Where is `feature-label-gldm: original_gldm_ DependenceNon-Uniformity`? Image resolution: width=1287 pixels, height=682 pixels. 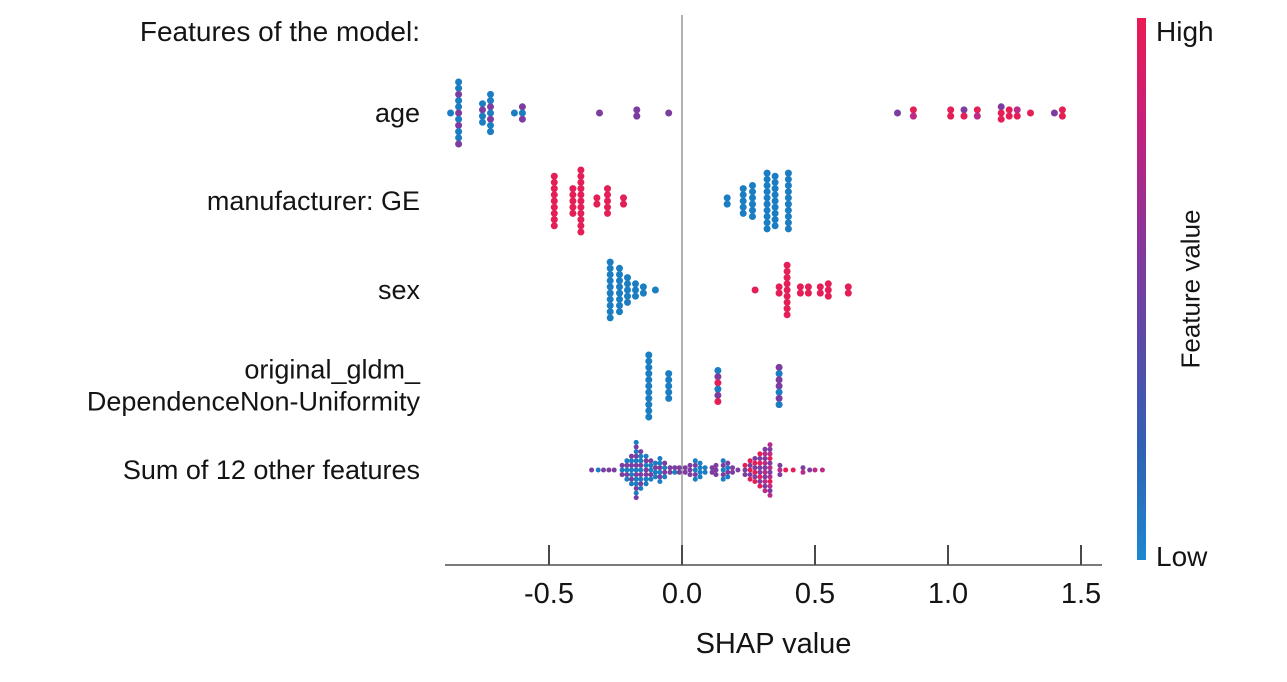 feature-label-gldm: original_gldm_ DependenceNon-Uniformity is located at coordinates (253, 386).